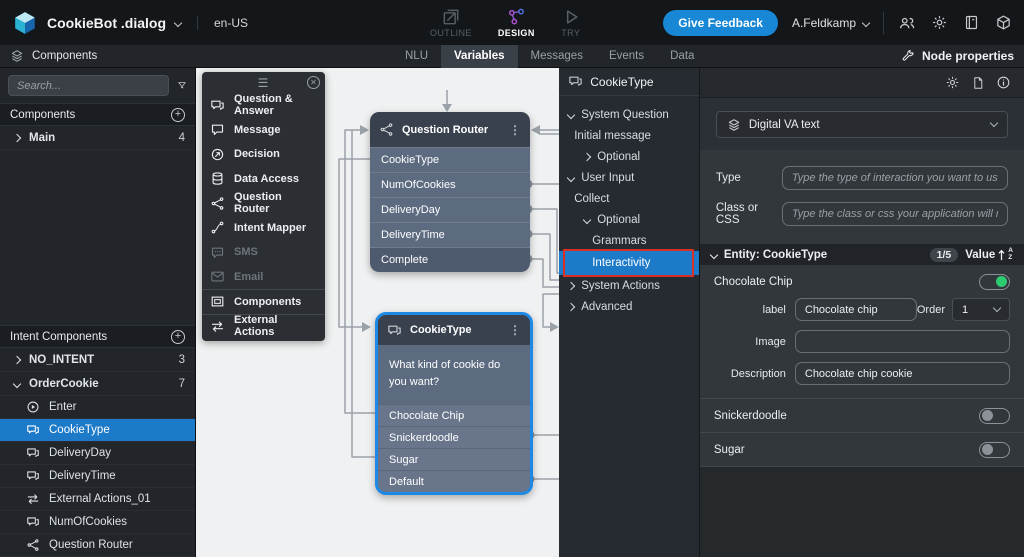 This screenshot has width=1024, height=557. What do you see at coordinates (97, 430) in the screenshot?
I see `sidebar-item-cookietype: CookieType` at bounding box center [97, 430].